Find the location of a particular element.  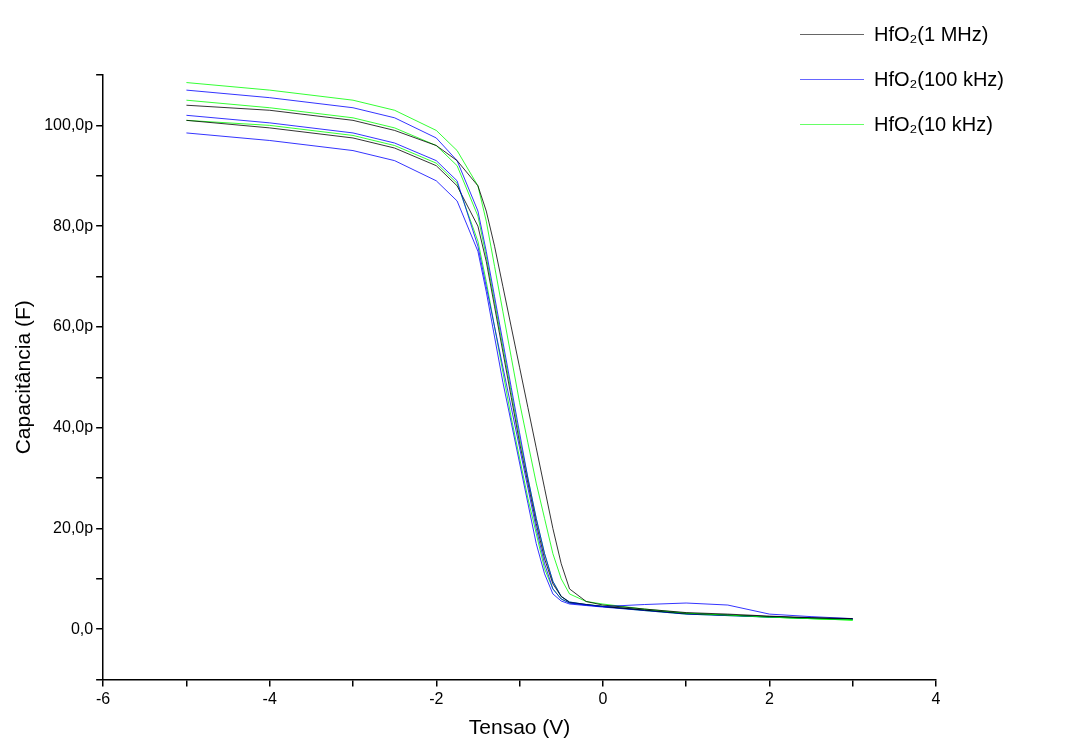

x-tick-label: -4 is located at coordinates (269, 698).